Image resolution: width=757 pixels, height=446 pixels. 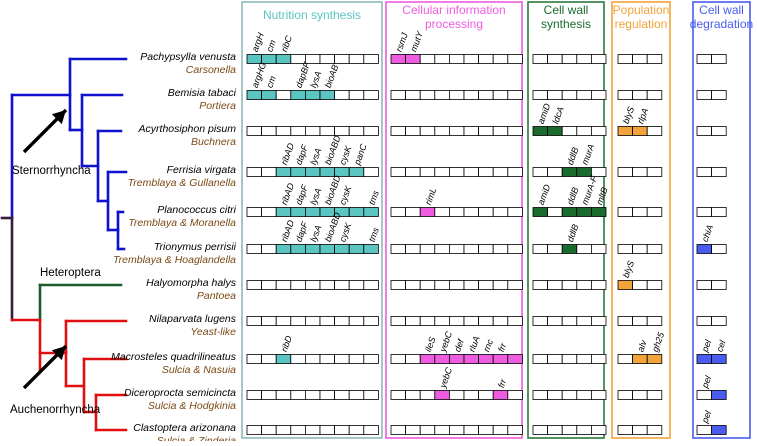 I want to click on gene-label: pel, so click(x=706, y=382).